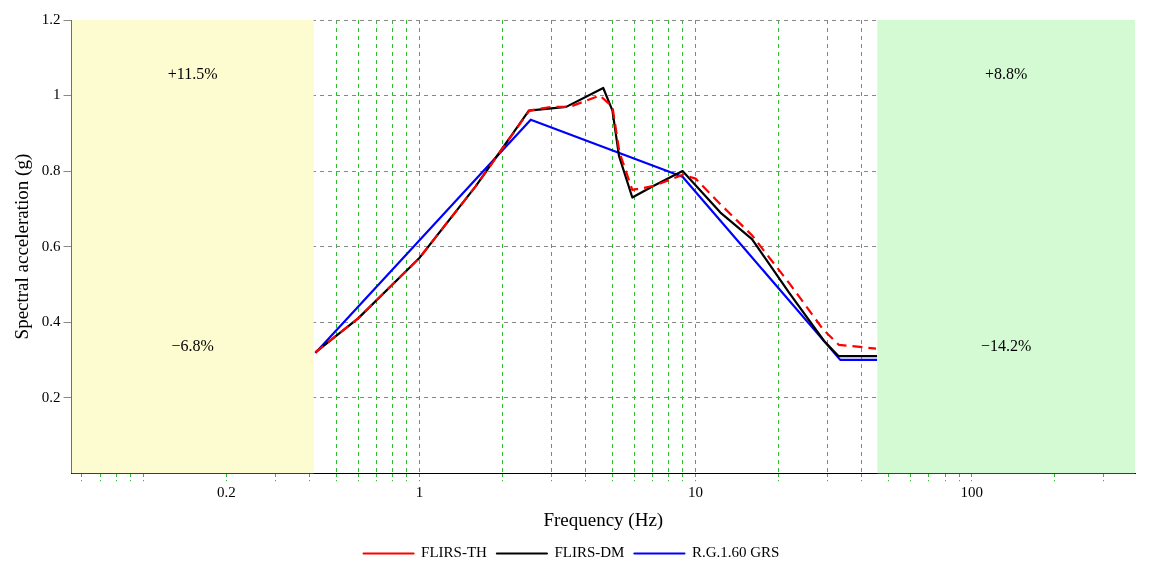  I want to click on x-tick-label: 100, so click(972, 492).